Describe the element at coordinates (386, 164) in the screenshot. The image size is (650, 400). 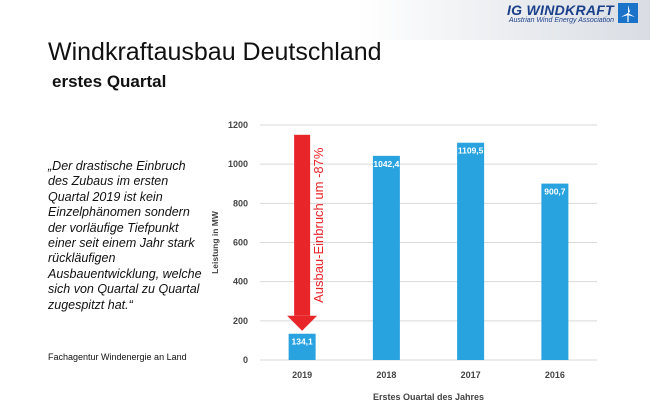
I see `data-label: 1042,4` at that location.